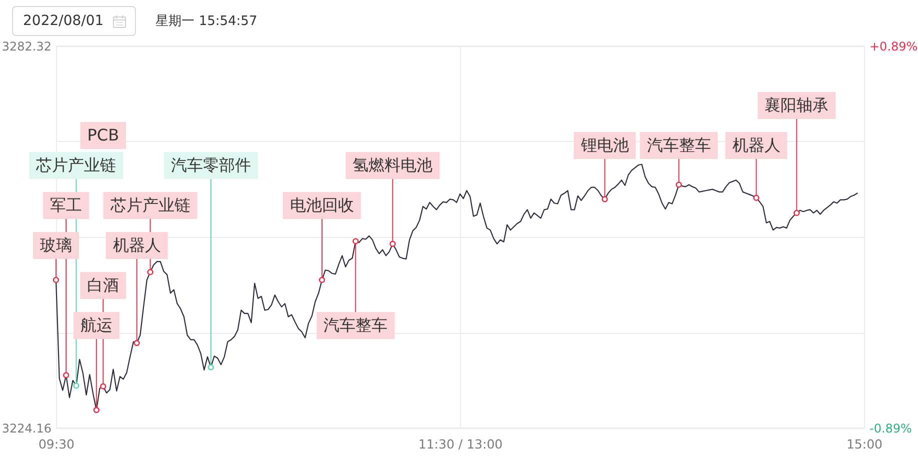  Describe the element at coordinates (207, 21) in the screenshot. I see `chart-subtitle: 星期一 15:54:57` at that location.